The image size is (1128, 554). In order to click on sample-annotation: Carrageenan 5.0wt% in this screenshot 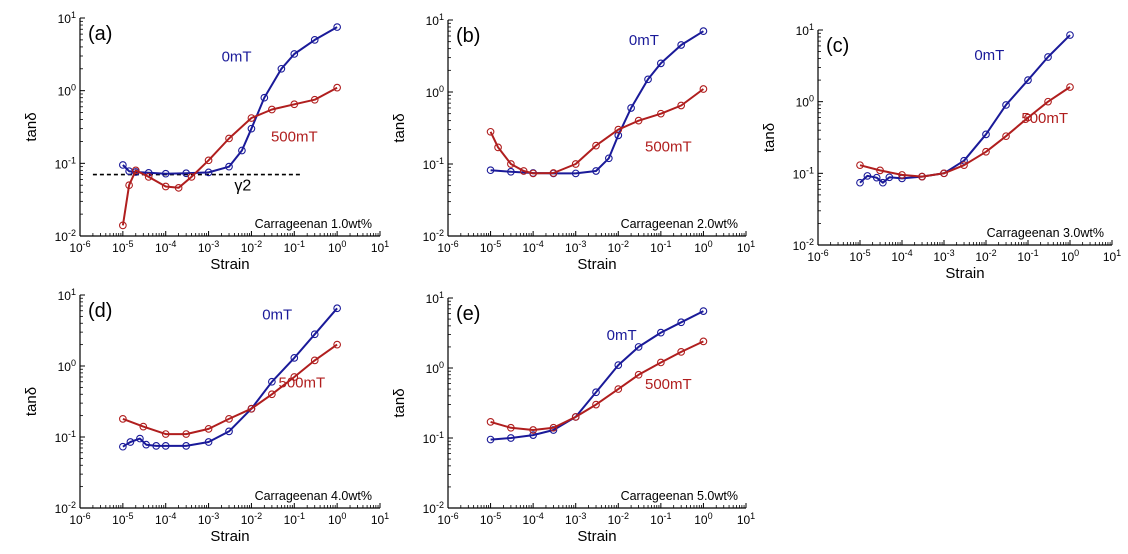, I will do `click(679, 496)`.